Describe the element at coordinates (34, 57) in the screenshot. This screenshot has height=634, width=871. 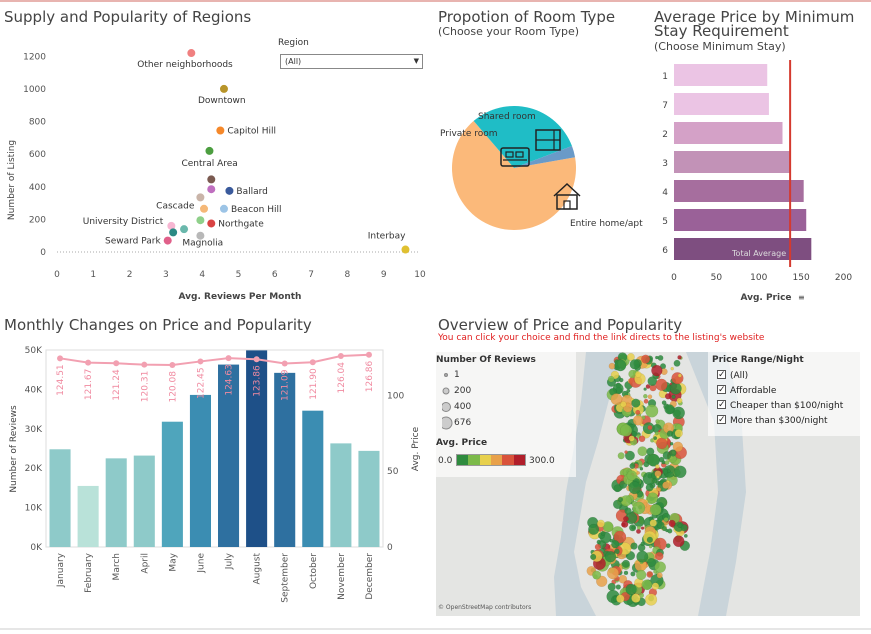
I see `y-tick-label: 1200` at that location.